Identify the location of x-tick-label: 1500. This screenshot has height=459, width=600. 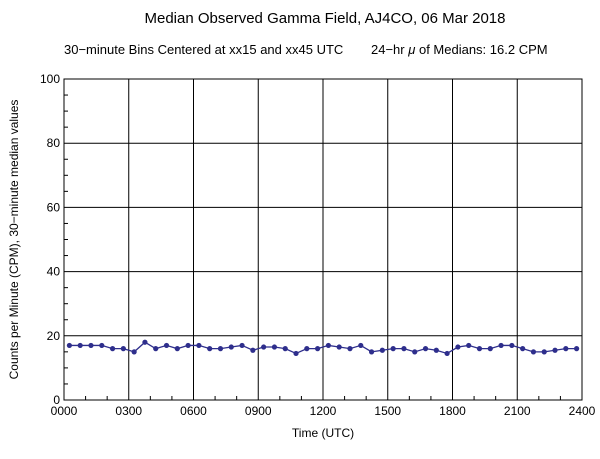
(387, 411).